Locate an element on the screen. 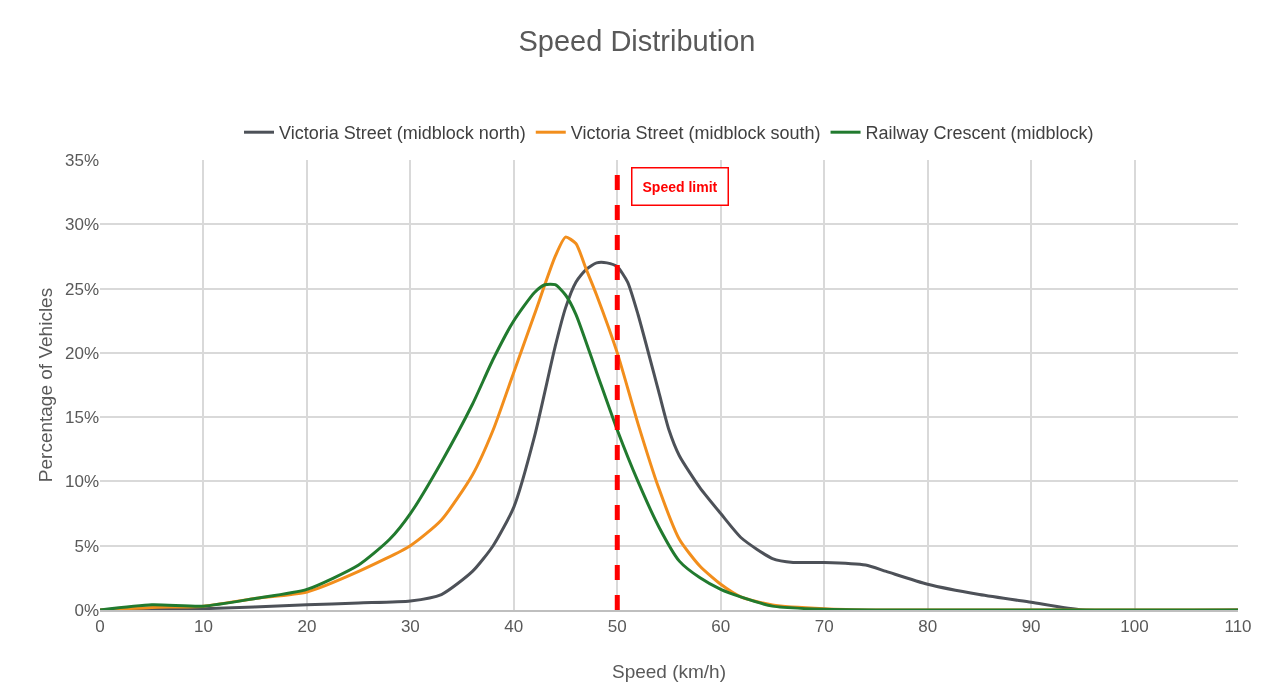 This screenshot has width=1274, height=690. x-tick-label: 20 is located at coordinates (307, 627).